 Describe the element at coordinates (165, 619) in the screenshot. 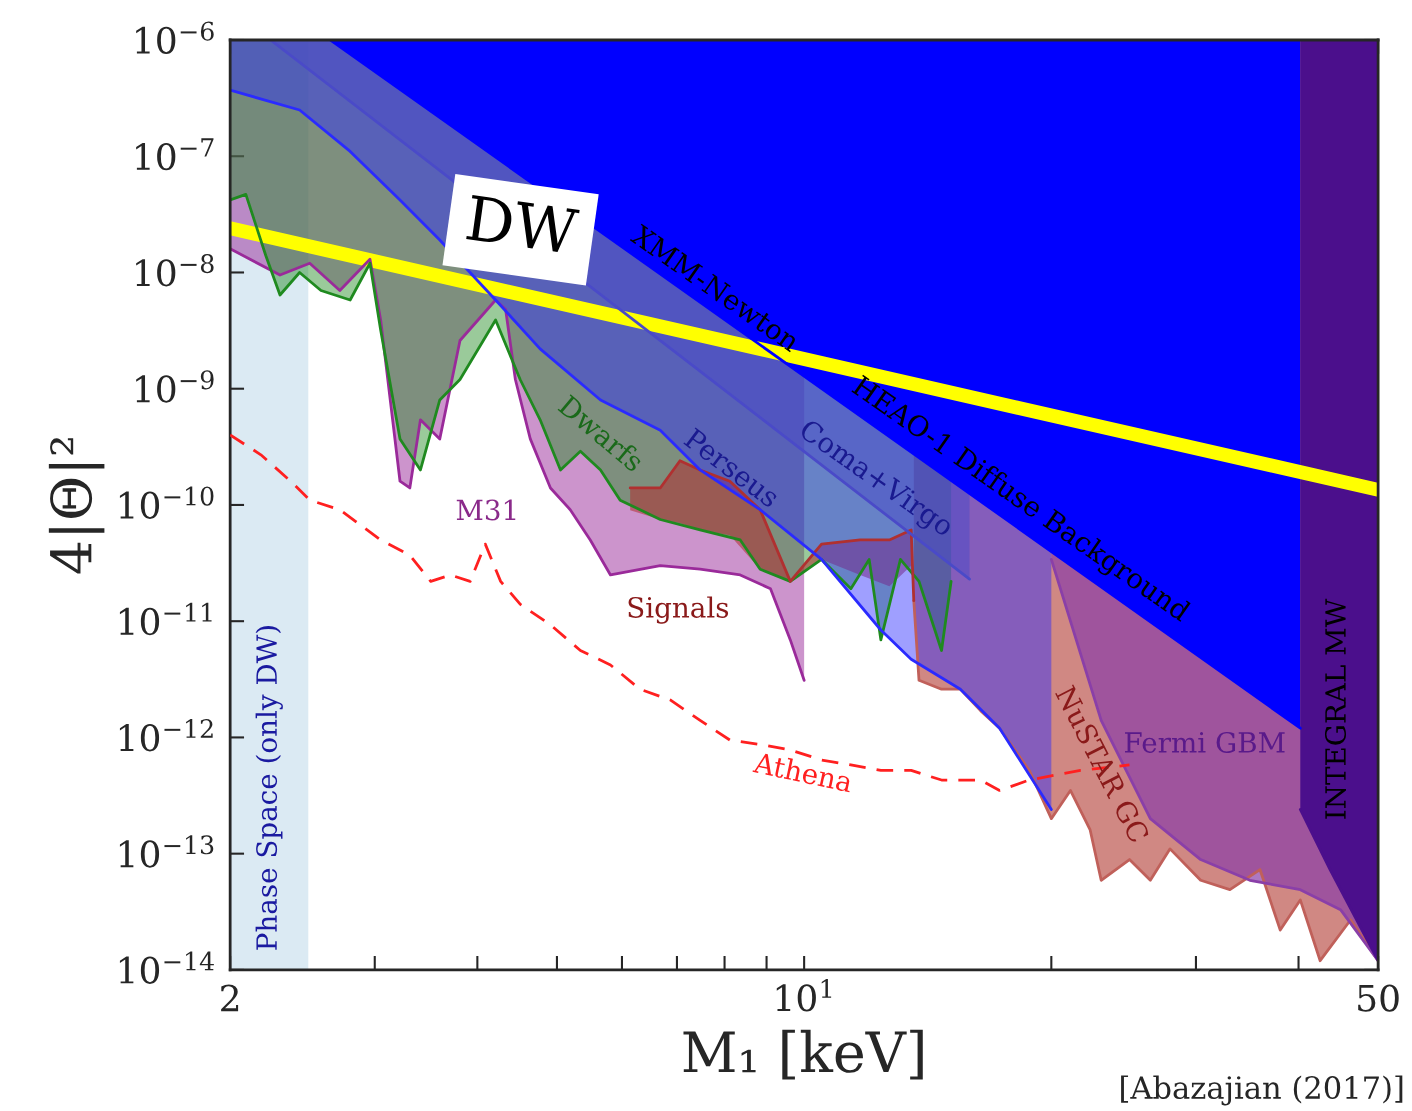

I see `y-tick-label: 10$^{−11}$` at that location.